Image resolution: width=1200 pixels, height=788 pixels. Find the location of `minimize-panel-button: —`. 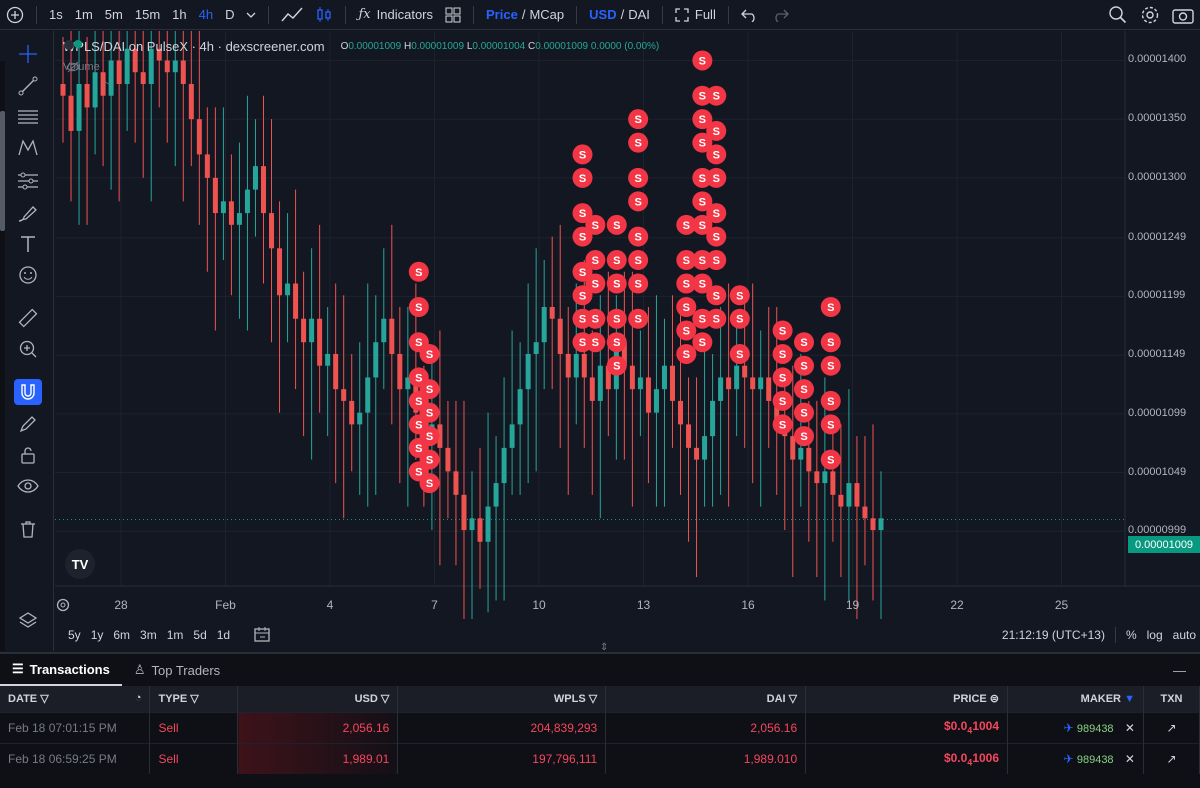

minimize-panel-button: — is located at coordinates (1179, 670).